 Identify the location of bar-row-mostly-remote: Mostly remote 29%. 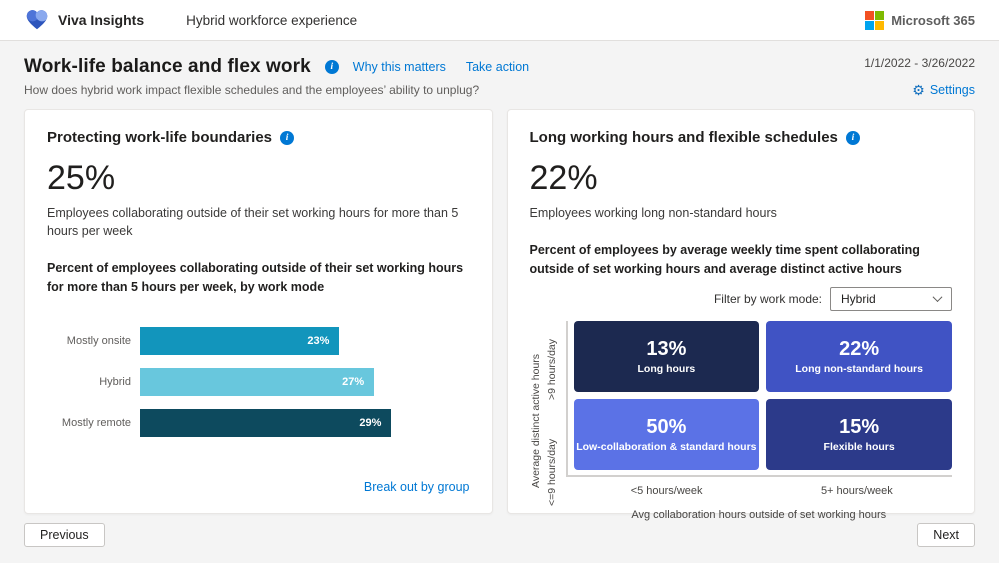
(258, 422).